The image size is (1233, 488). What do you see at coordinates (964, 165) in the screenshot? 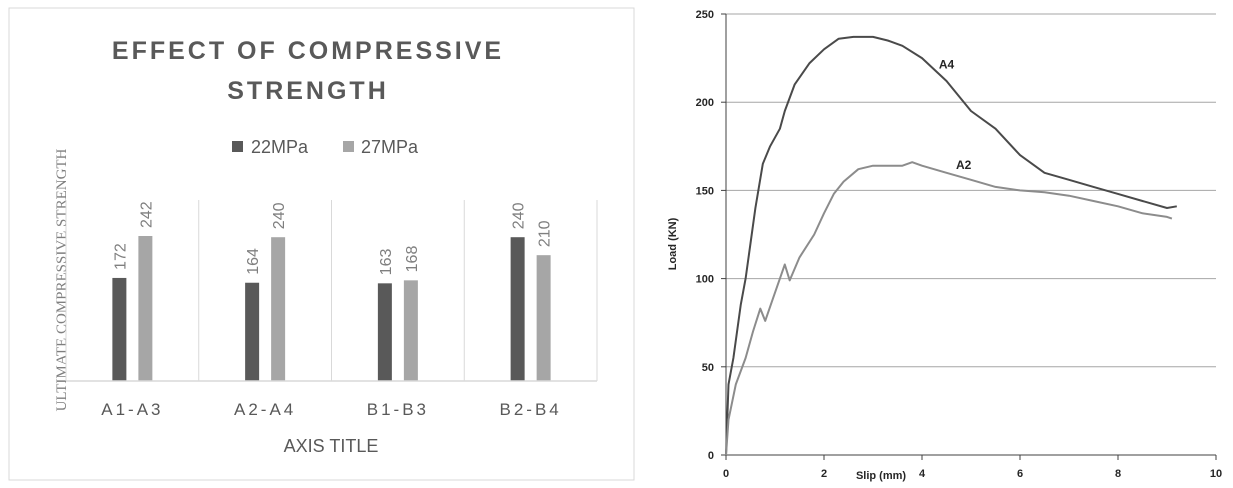
I see `series-label-a2: A2` at bounding box center [964, 165].